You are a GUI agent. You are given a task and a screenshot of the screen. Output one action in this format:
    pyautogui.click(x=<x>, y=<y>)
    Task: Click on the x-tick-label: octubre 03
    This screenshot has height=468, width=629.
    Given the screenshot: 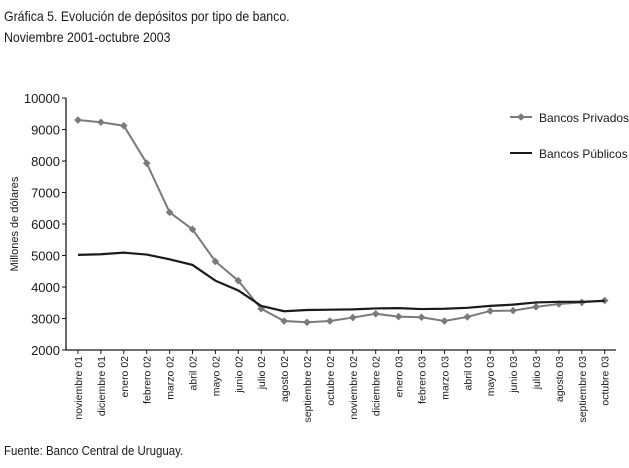 What is the action you would take?
    pyautogui.click(x=606, y=381)
    